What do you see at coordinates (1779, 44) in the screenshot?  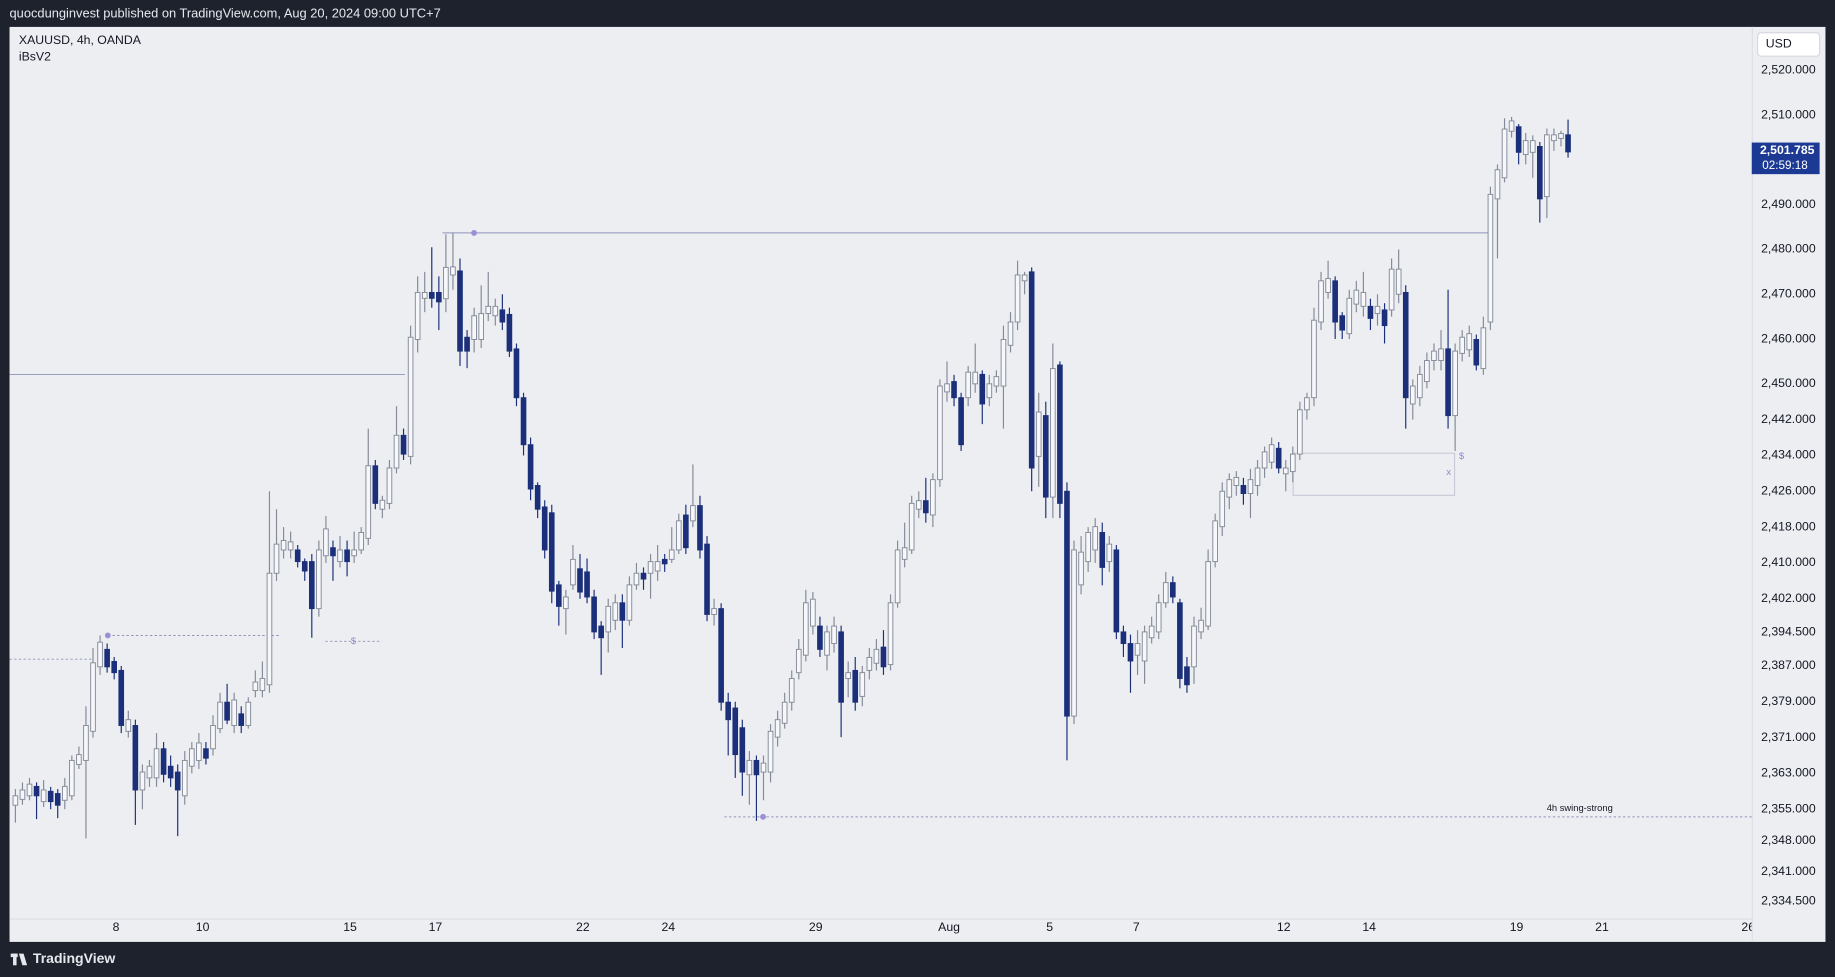 I see `currency-label: USD` at bounding box center [1779, 44].